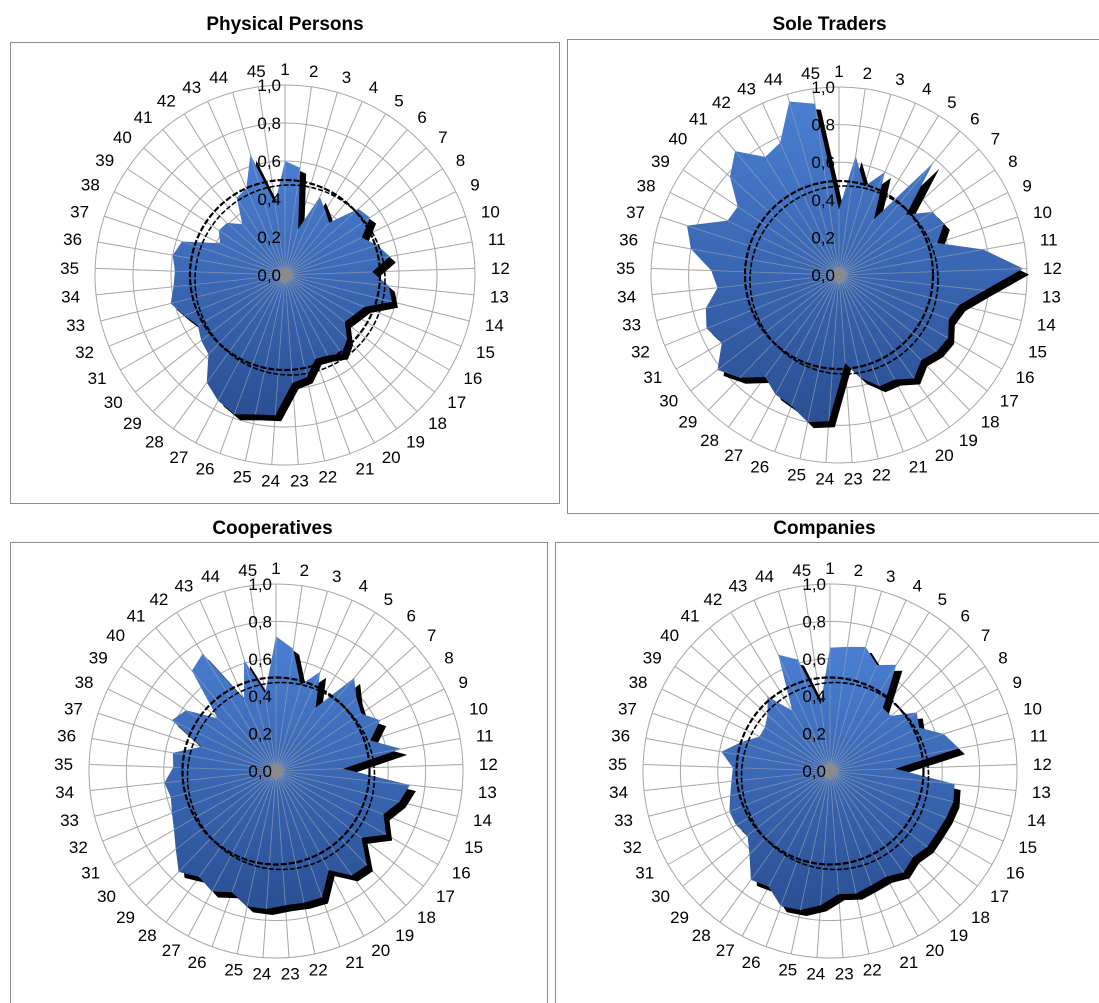  What do you see at coordinates (70, 297) in the screenshot?
I see `category-label: 34` at bounding box center [70, 297].